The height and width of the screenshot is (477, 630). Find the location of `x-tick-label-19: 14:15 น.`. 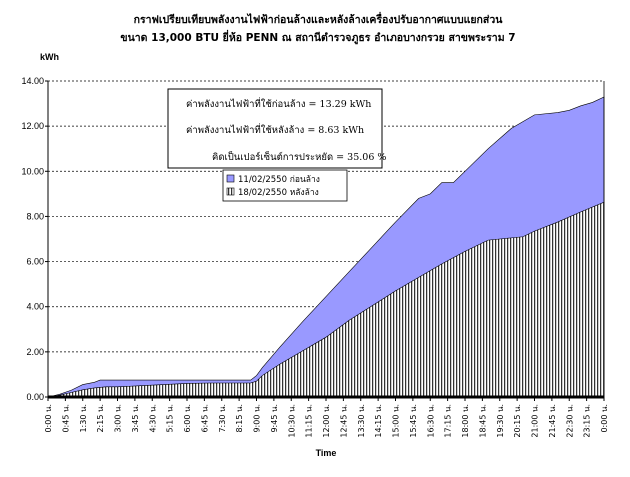

x-tick-label-19: 14:15 น. is located at coordinates (378, 421).